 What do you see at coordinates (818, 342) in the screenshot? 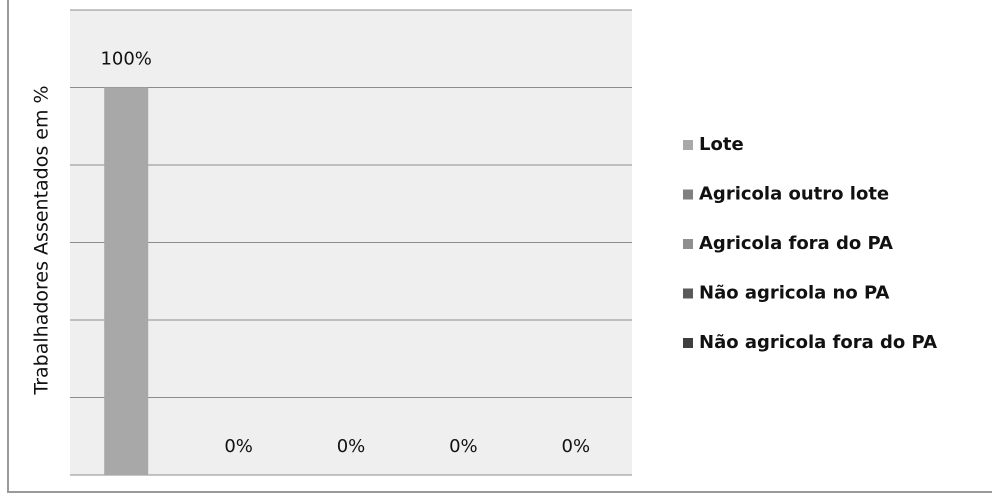
I see `legend-label: Não agricola fora do PA` at bounding box center [818, 342].